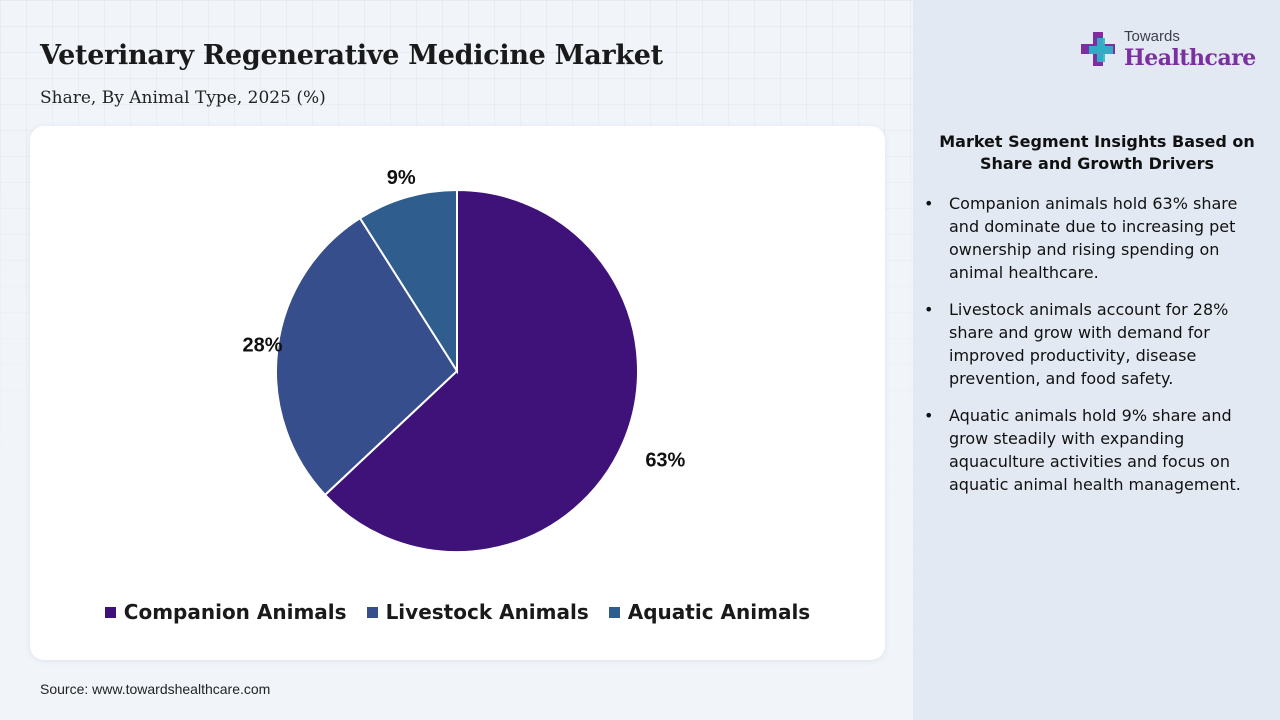 This screenshot has height=720, width=1280. I want to click on logo-text-bottom: Healthcare, so click(1190, 58).